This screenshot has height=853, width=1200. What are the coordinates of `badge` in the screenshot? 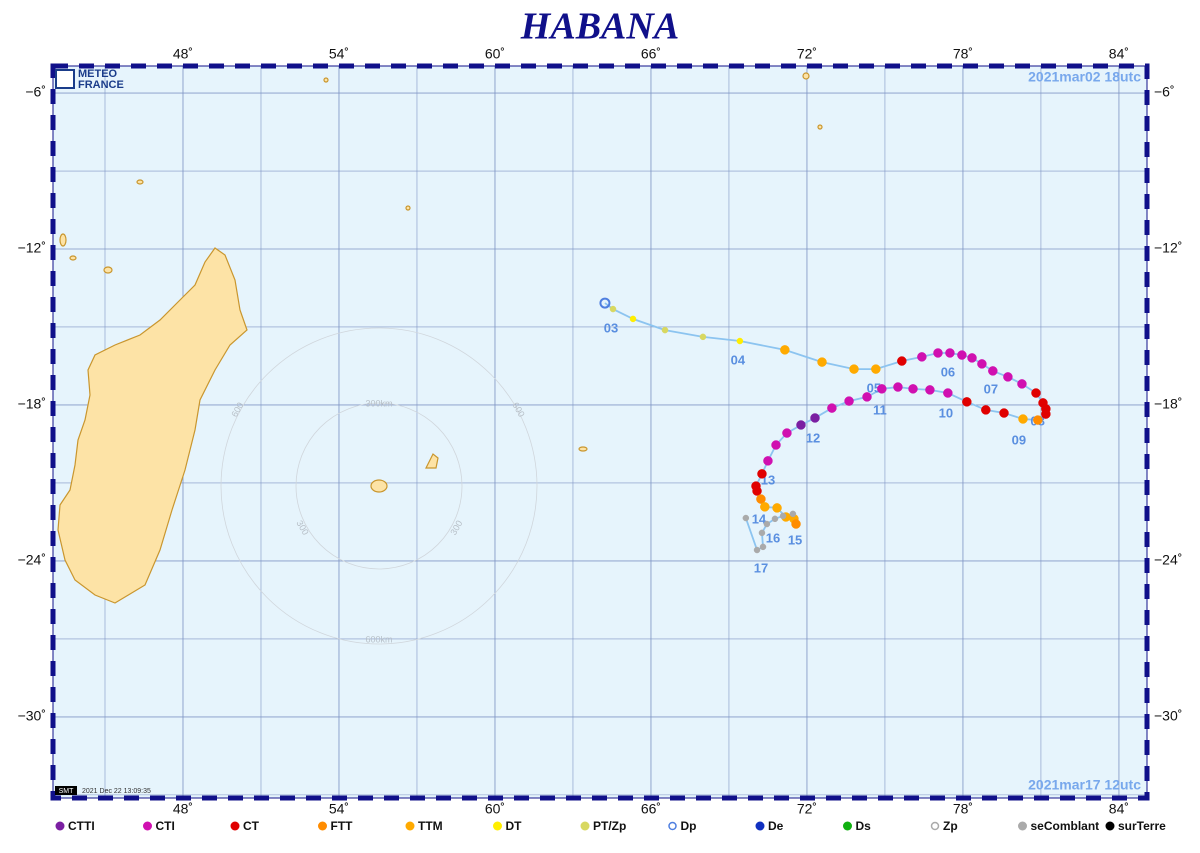 It's located at (66, 790).